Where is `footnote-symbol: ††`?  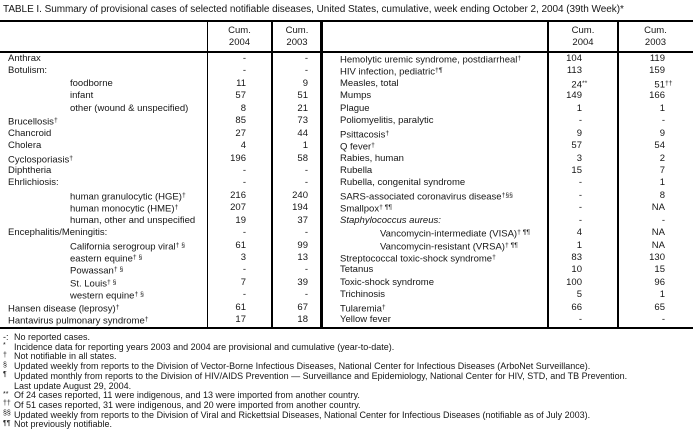 footnote-symbol: †† is located at coordinates (7, 404).